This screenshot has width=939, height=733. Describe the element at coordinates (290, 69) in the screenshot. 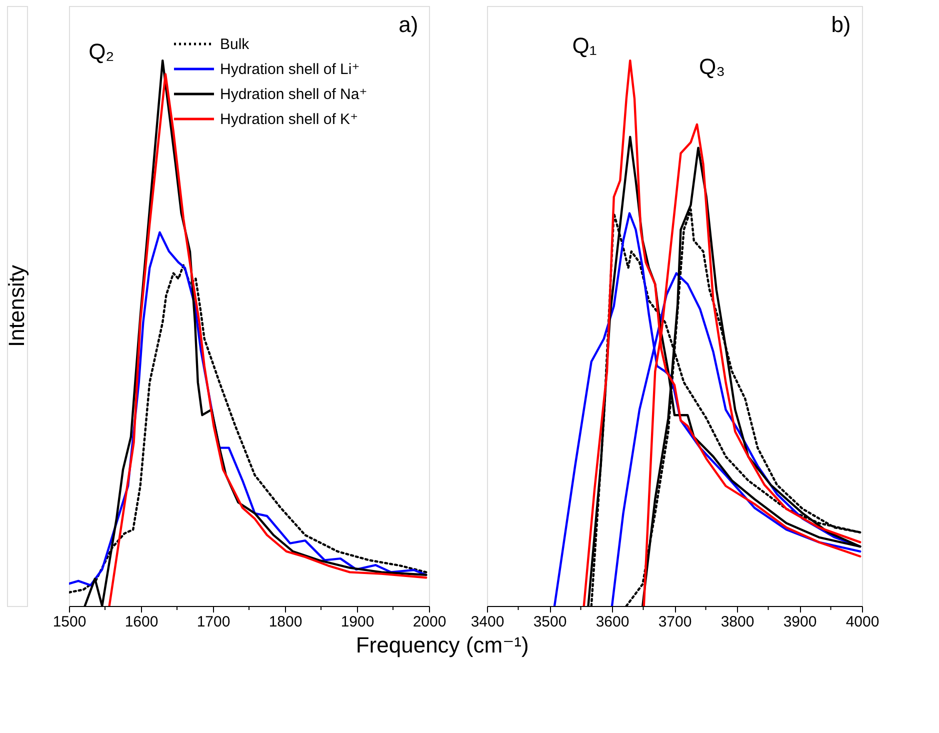

I see `legend-label: Hydration shell of Li⁺` at that location.